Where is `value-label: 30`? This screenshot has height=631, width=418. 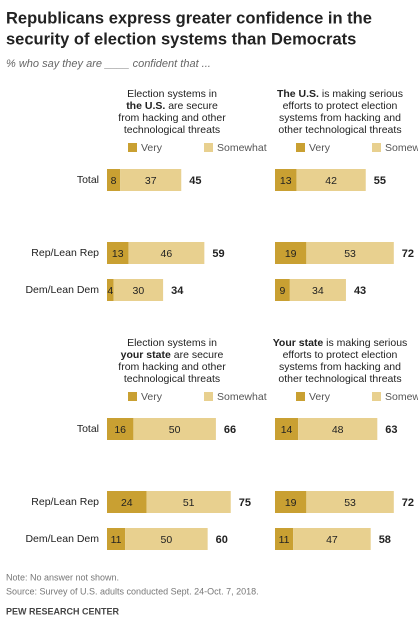
value-label: 30 is located at coordinates (139, 291).